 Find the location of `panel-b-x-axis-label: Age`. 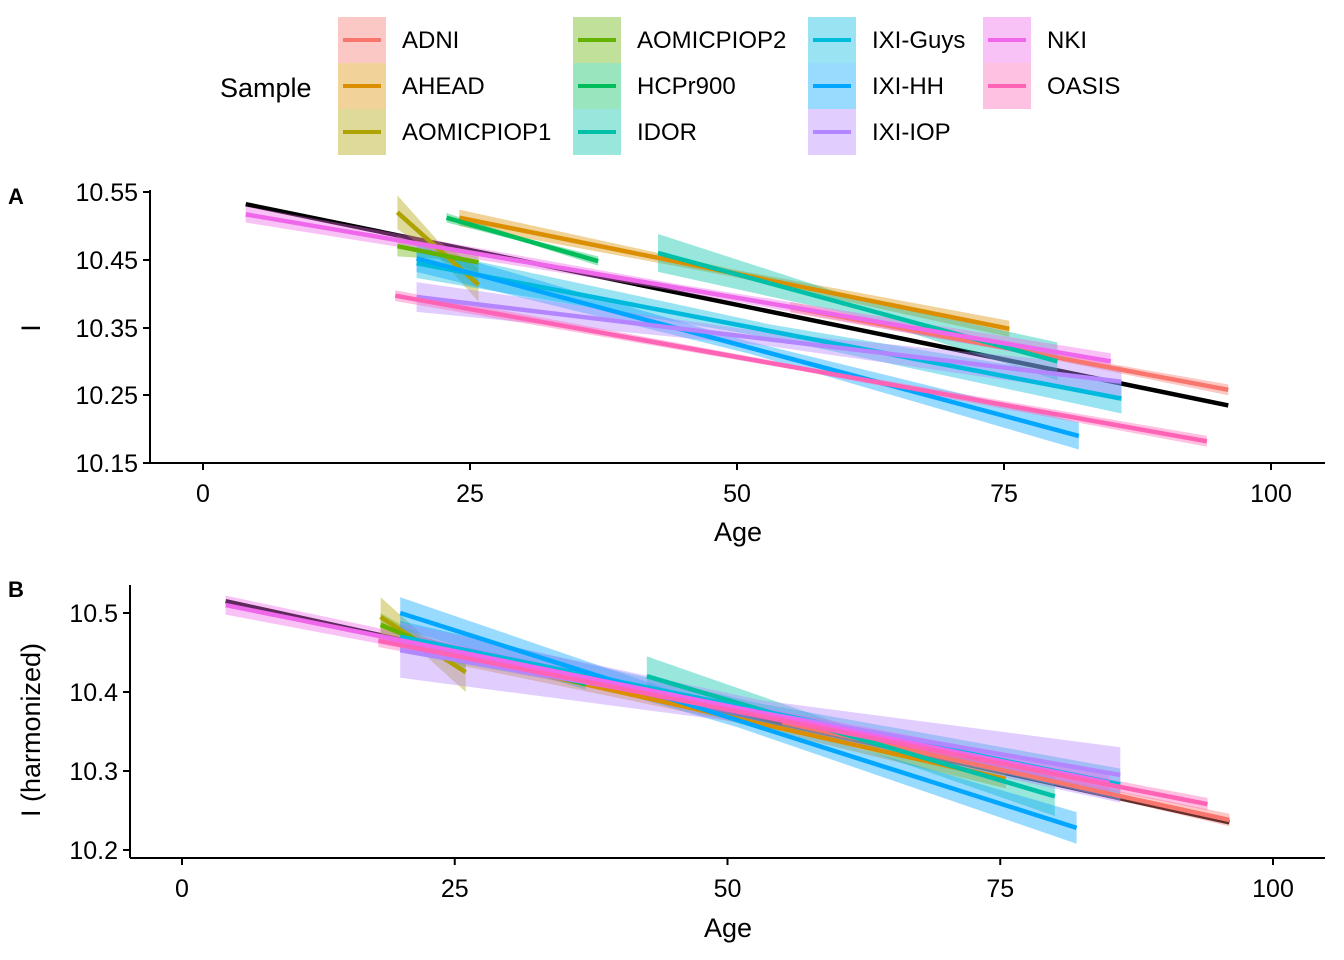

panel-b-x-axis-label: Age is located at coordinates (728, 928).